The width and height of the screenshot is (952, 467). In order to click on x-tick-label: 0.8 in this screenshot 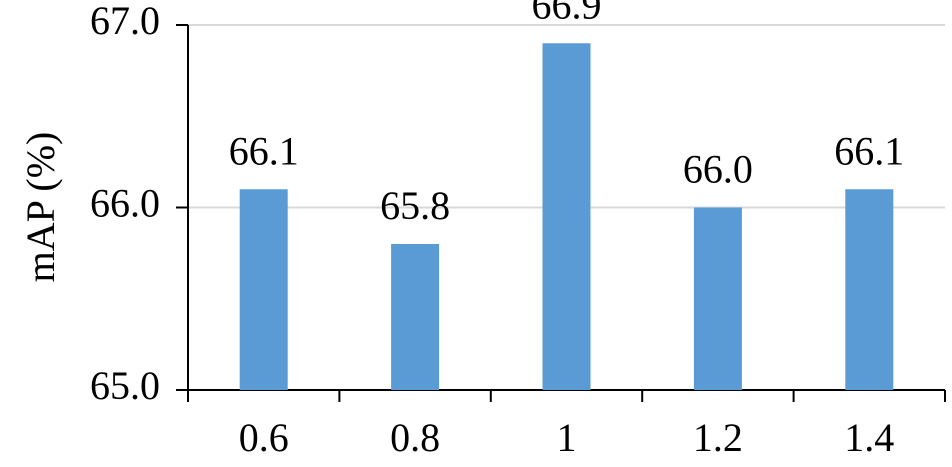, I will do `click(415, 437)`.